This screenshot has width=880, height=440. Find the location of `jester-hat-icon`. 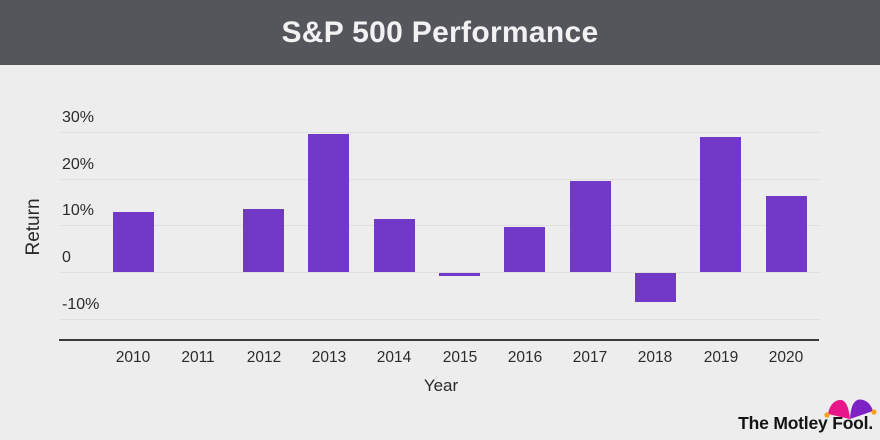

jester-hat-icon is located at coordinates (850, 409).